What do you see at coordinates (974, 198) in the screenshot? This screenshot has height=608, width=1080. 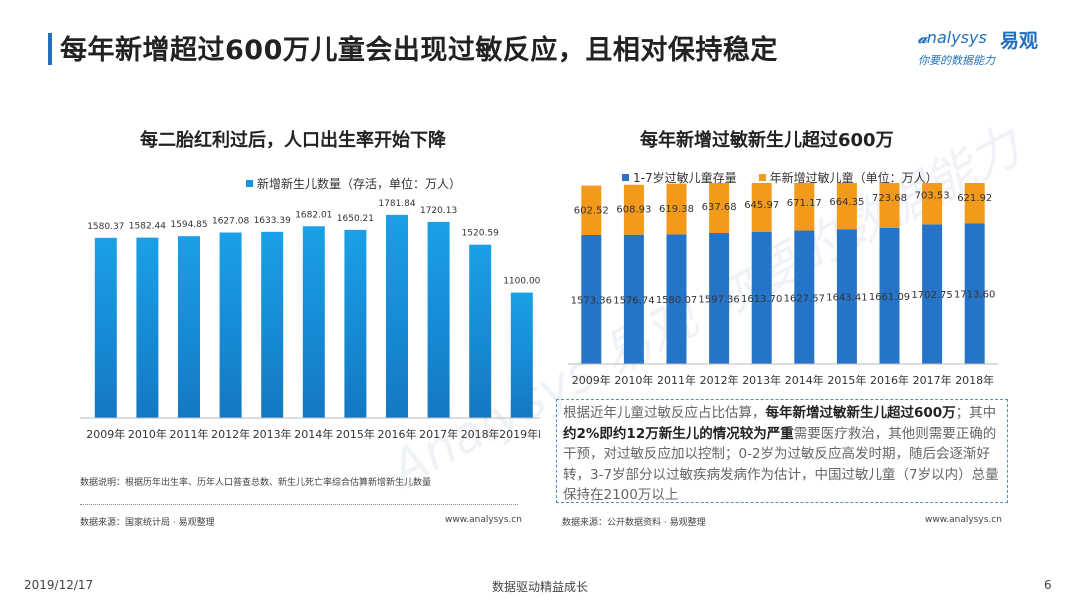 I see `new-value-label: 621.92` at bounding box center [974, 198].